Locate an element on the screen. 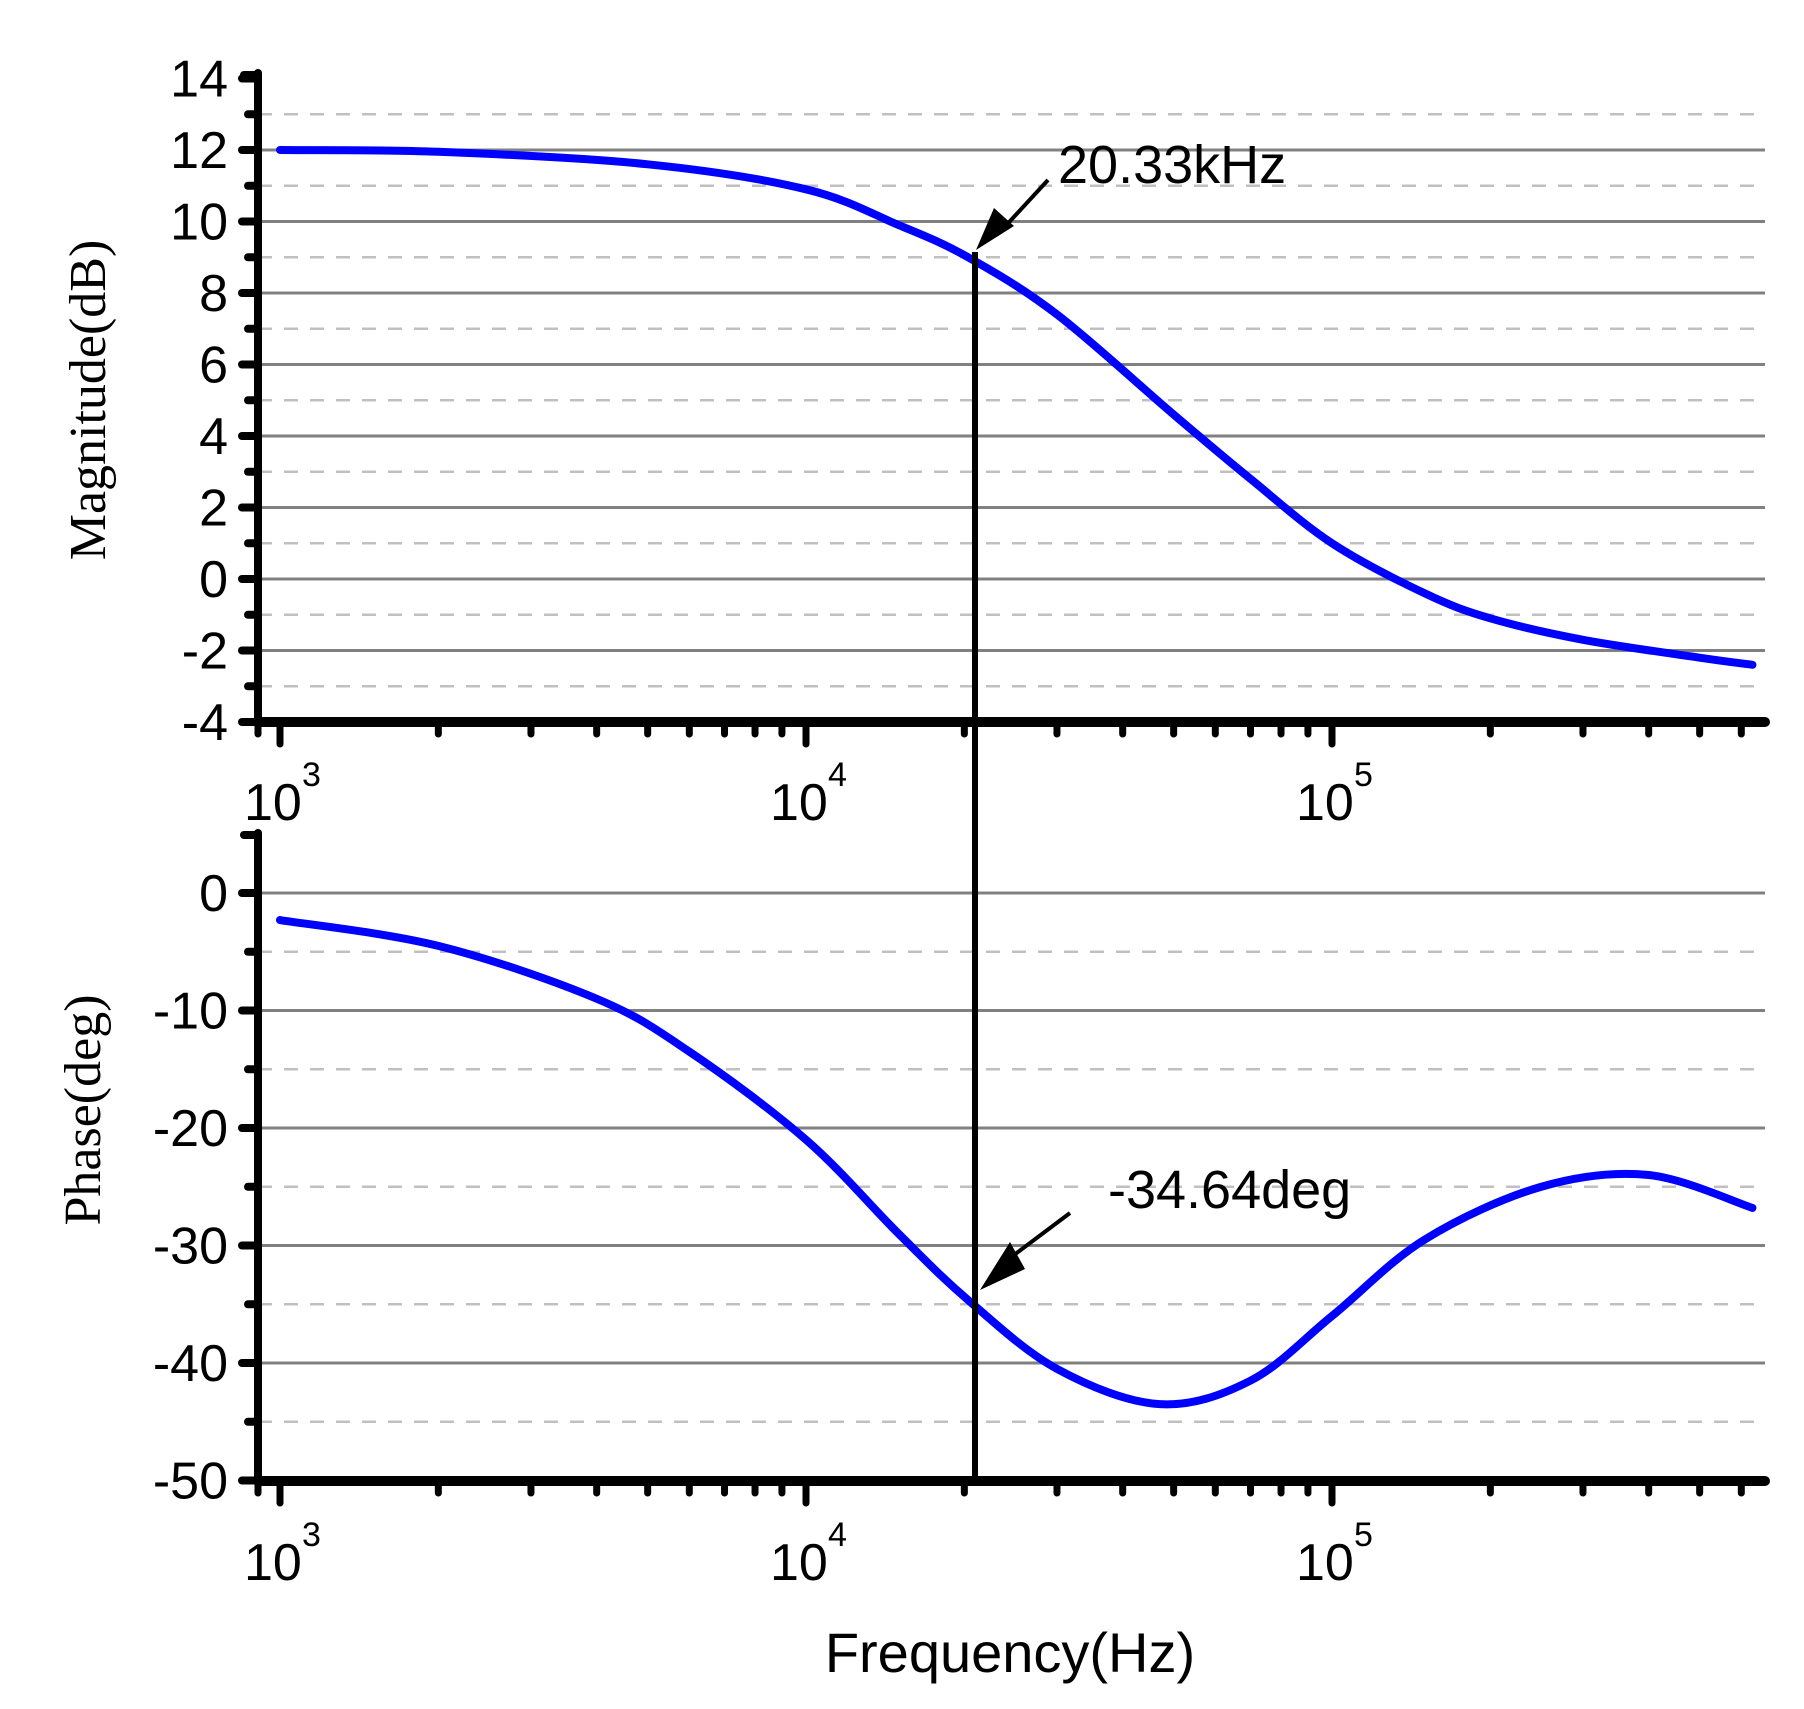 The height and width of the screenshot is (1709, 1804). magnitude-tick-label: 12 is located at coordinates (199, 151).